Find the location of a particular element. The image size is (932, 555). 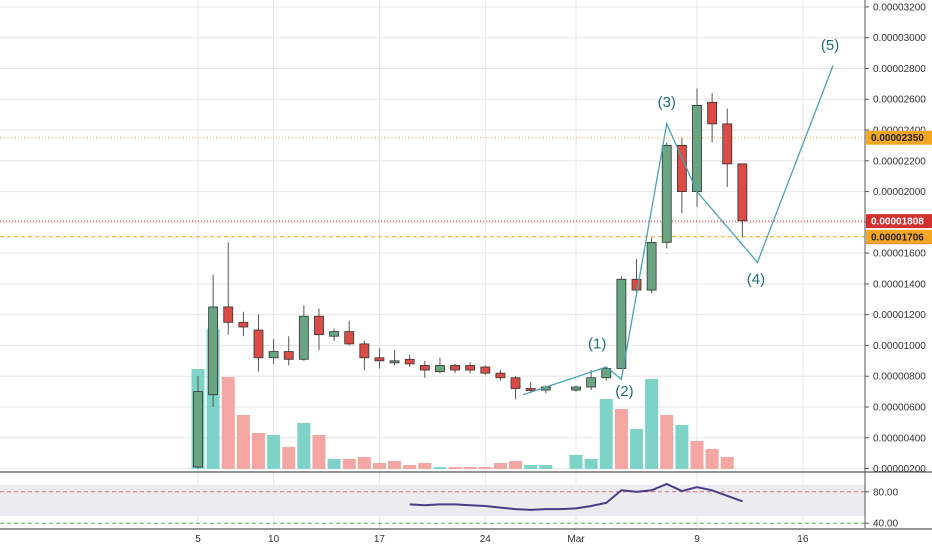

time-tick-label: 16 is located at coordinates (803, 539).